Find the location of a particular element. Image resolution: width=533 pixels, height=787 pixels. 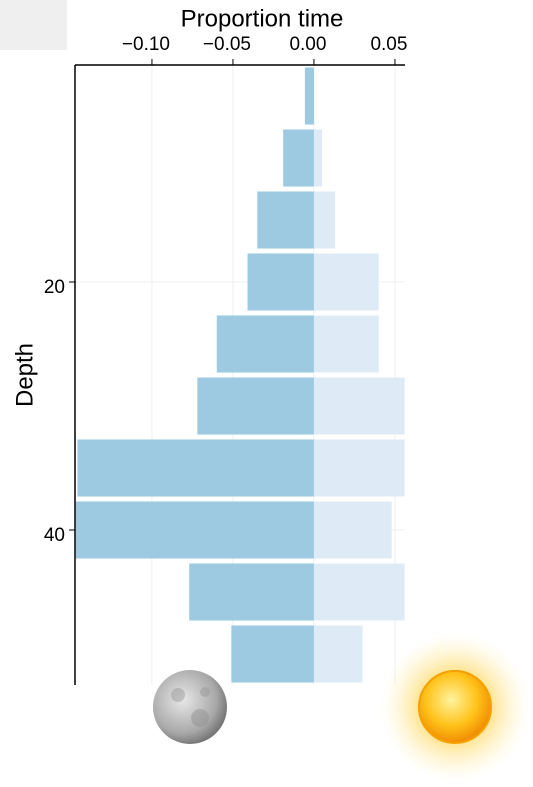

sun-icon is located at coordinates (455, 707).